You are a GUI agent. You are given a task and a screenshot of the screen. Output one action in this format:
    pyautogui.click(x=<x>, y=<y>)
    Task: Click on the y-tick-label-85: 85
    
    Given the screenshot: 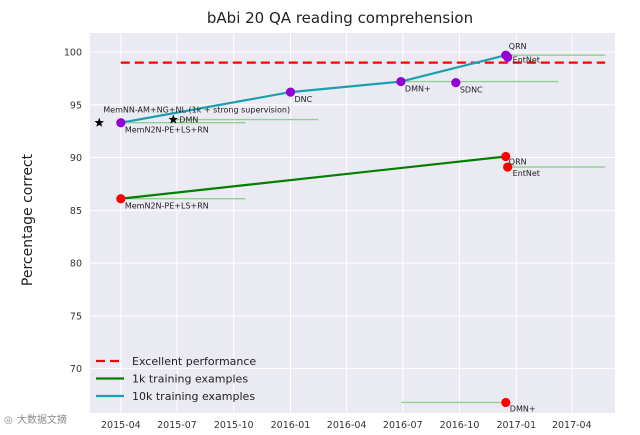 What is the action you would take?
    pyautogui.click(x=76, y=211)
    